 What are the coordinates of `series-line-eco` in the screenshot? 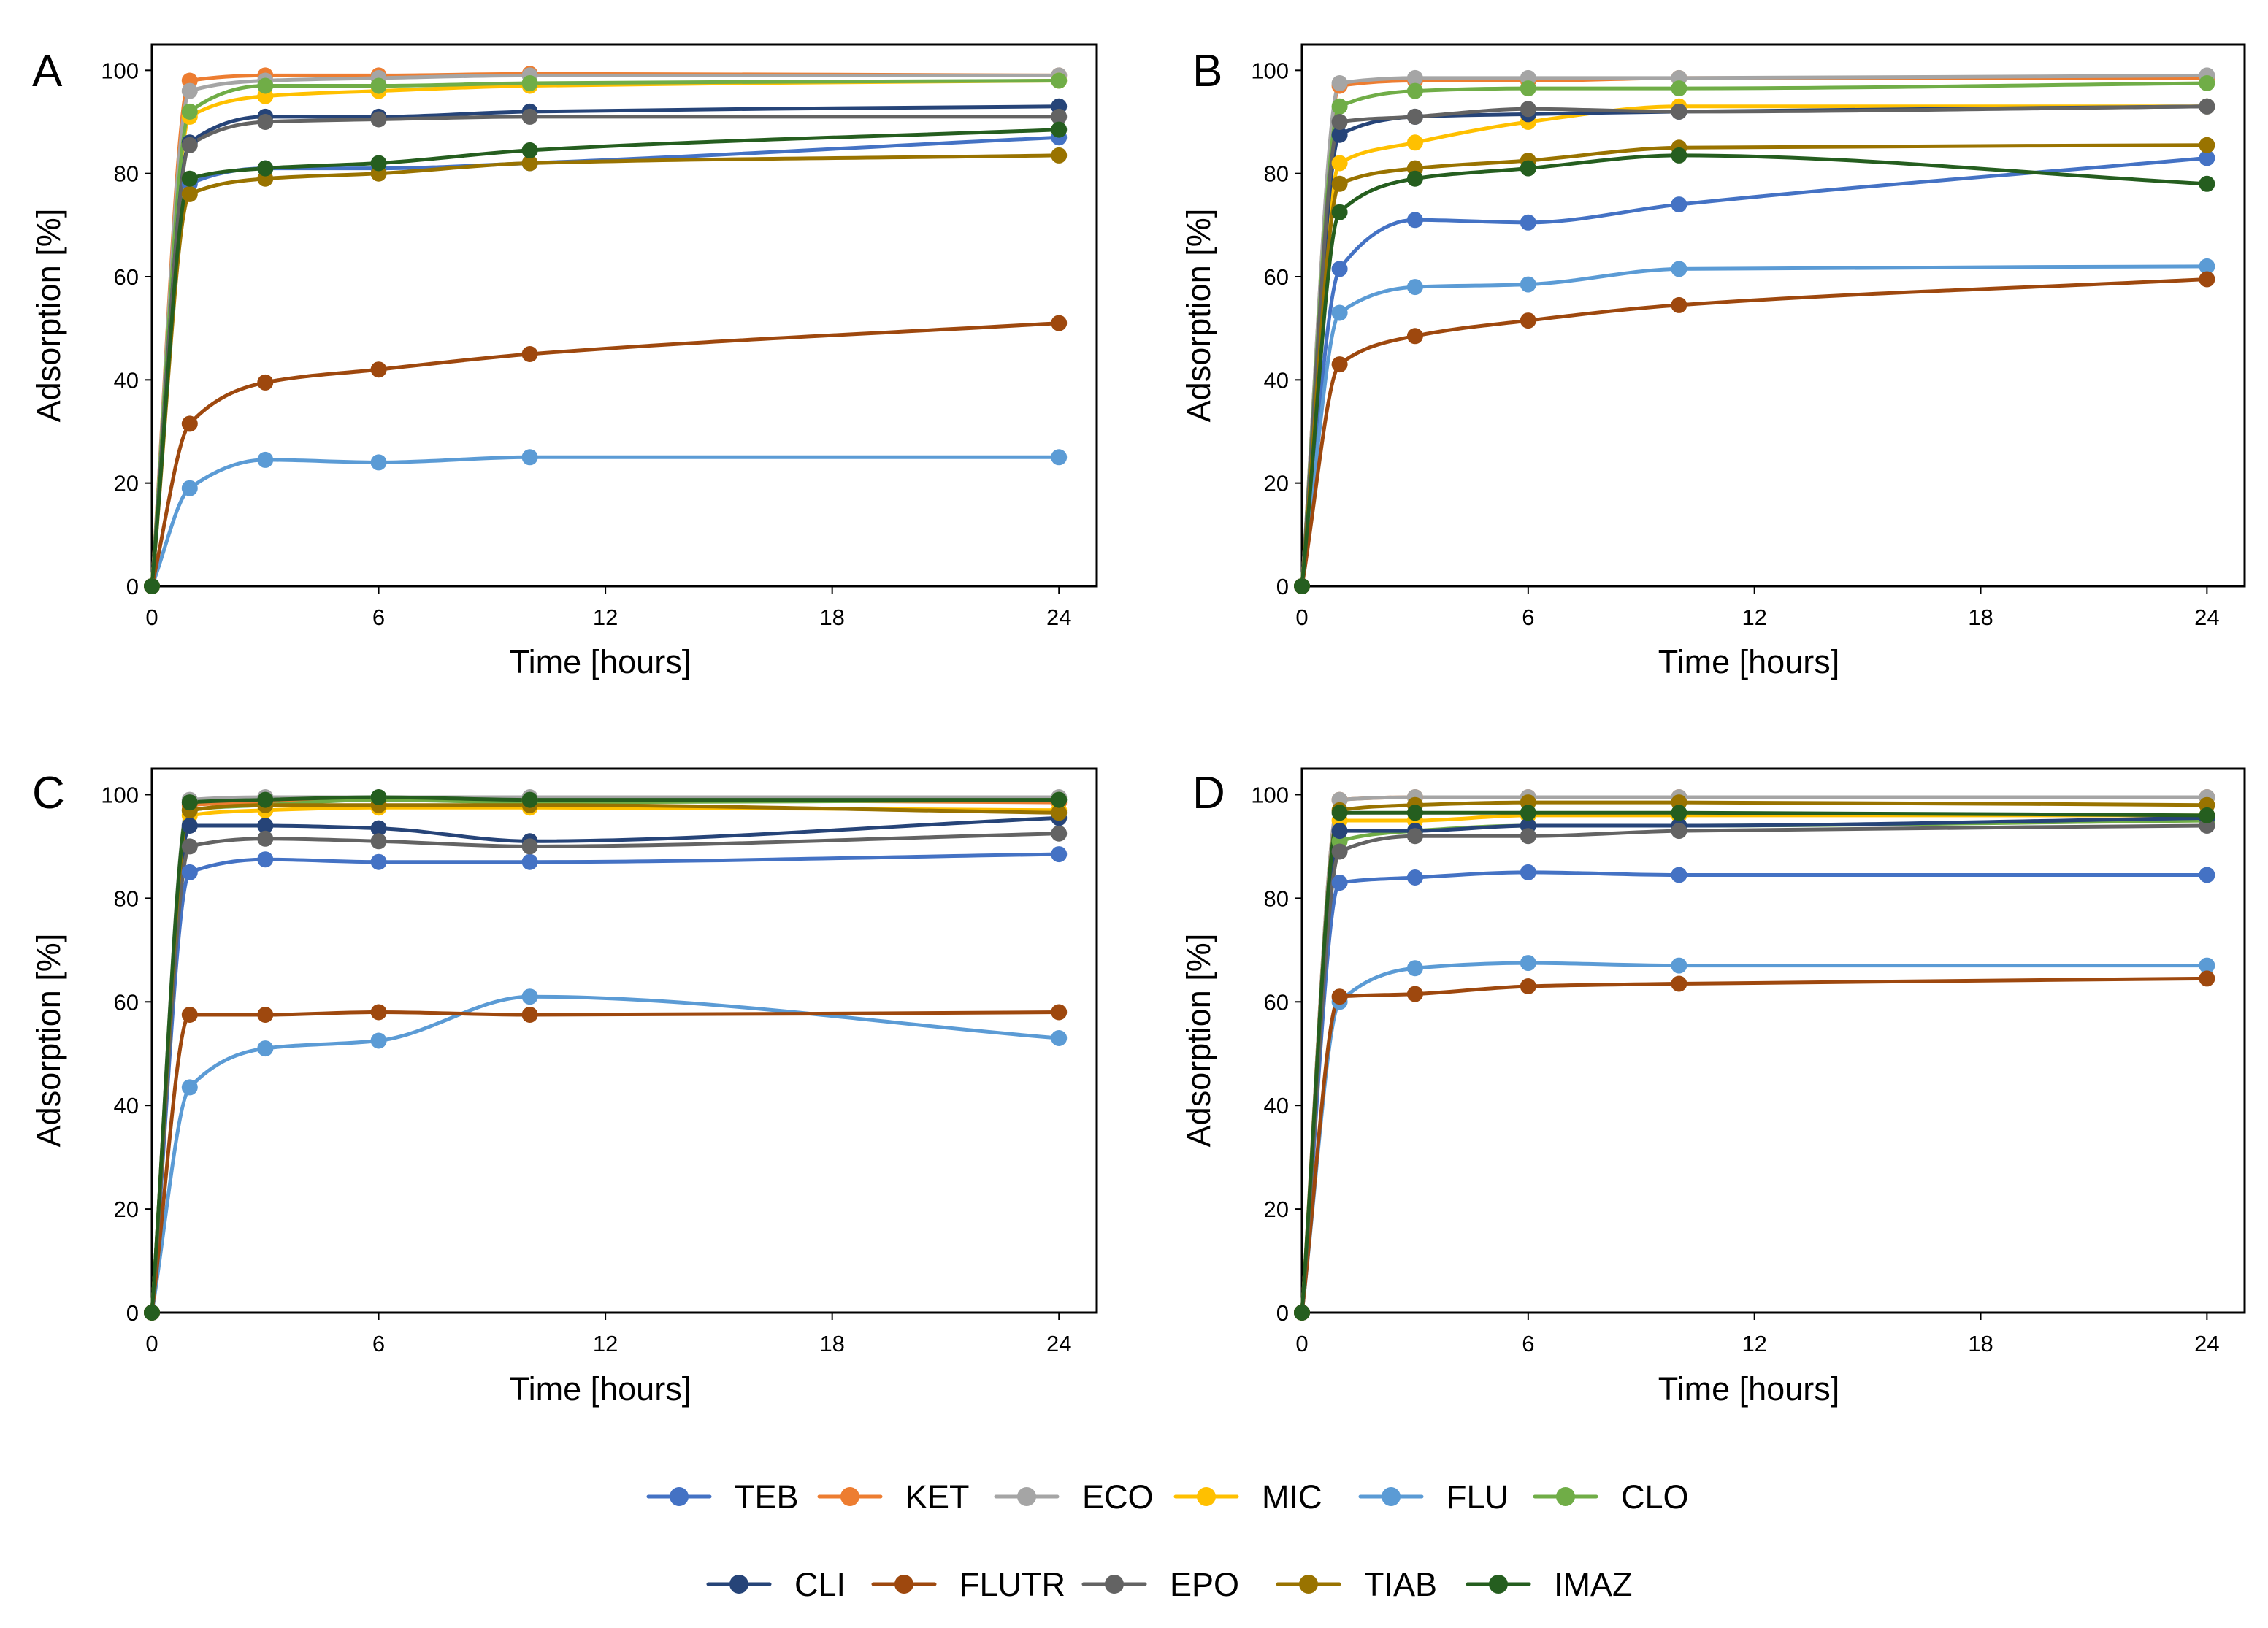 It's located at (605, 1055).